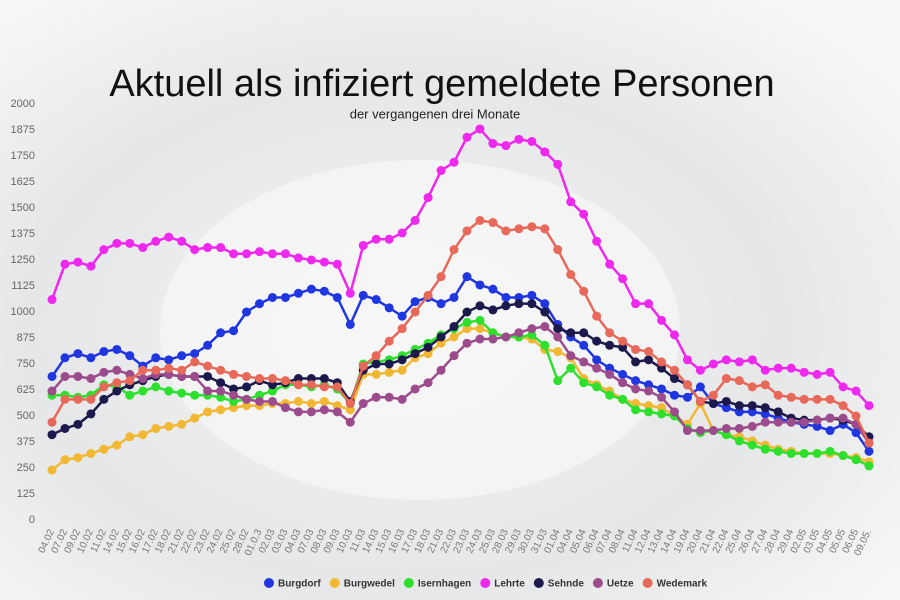  I want to click on legend-item: Sehnde, so click(558, 584).